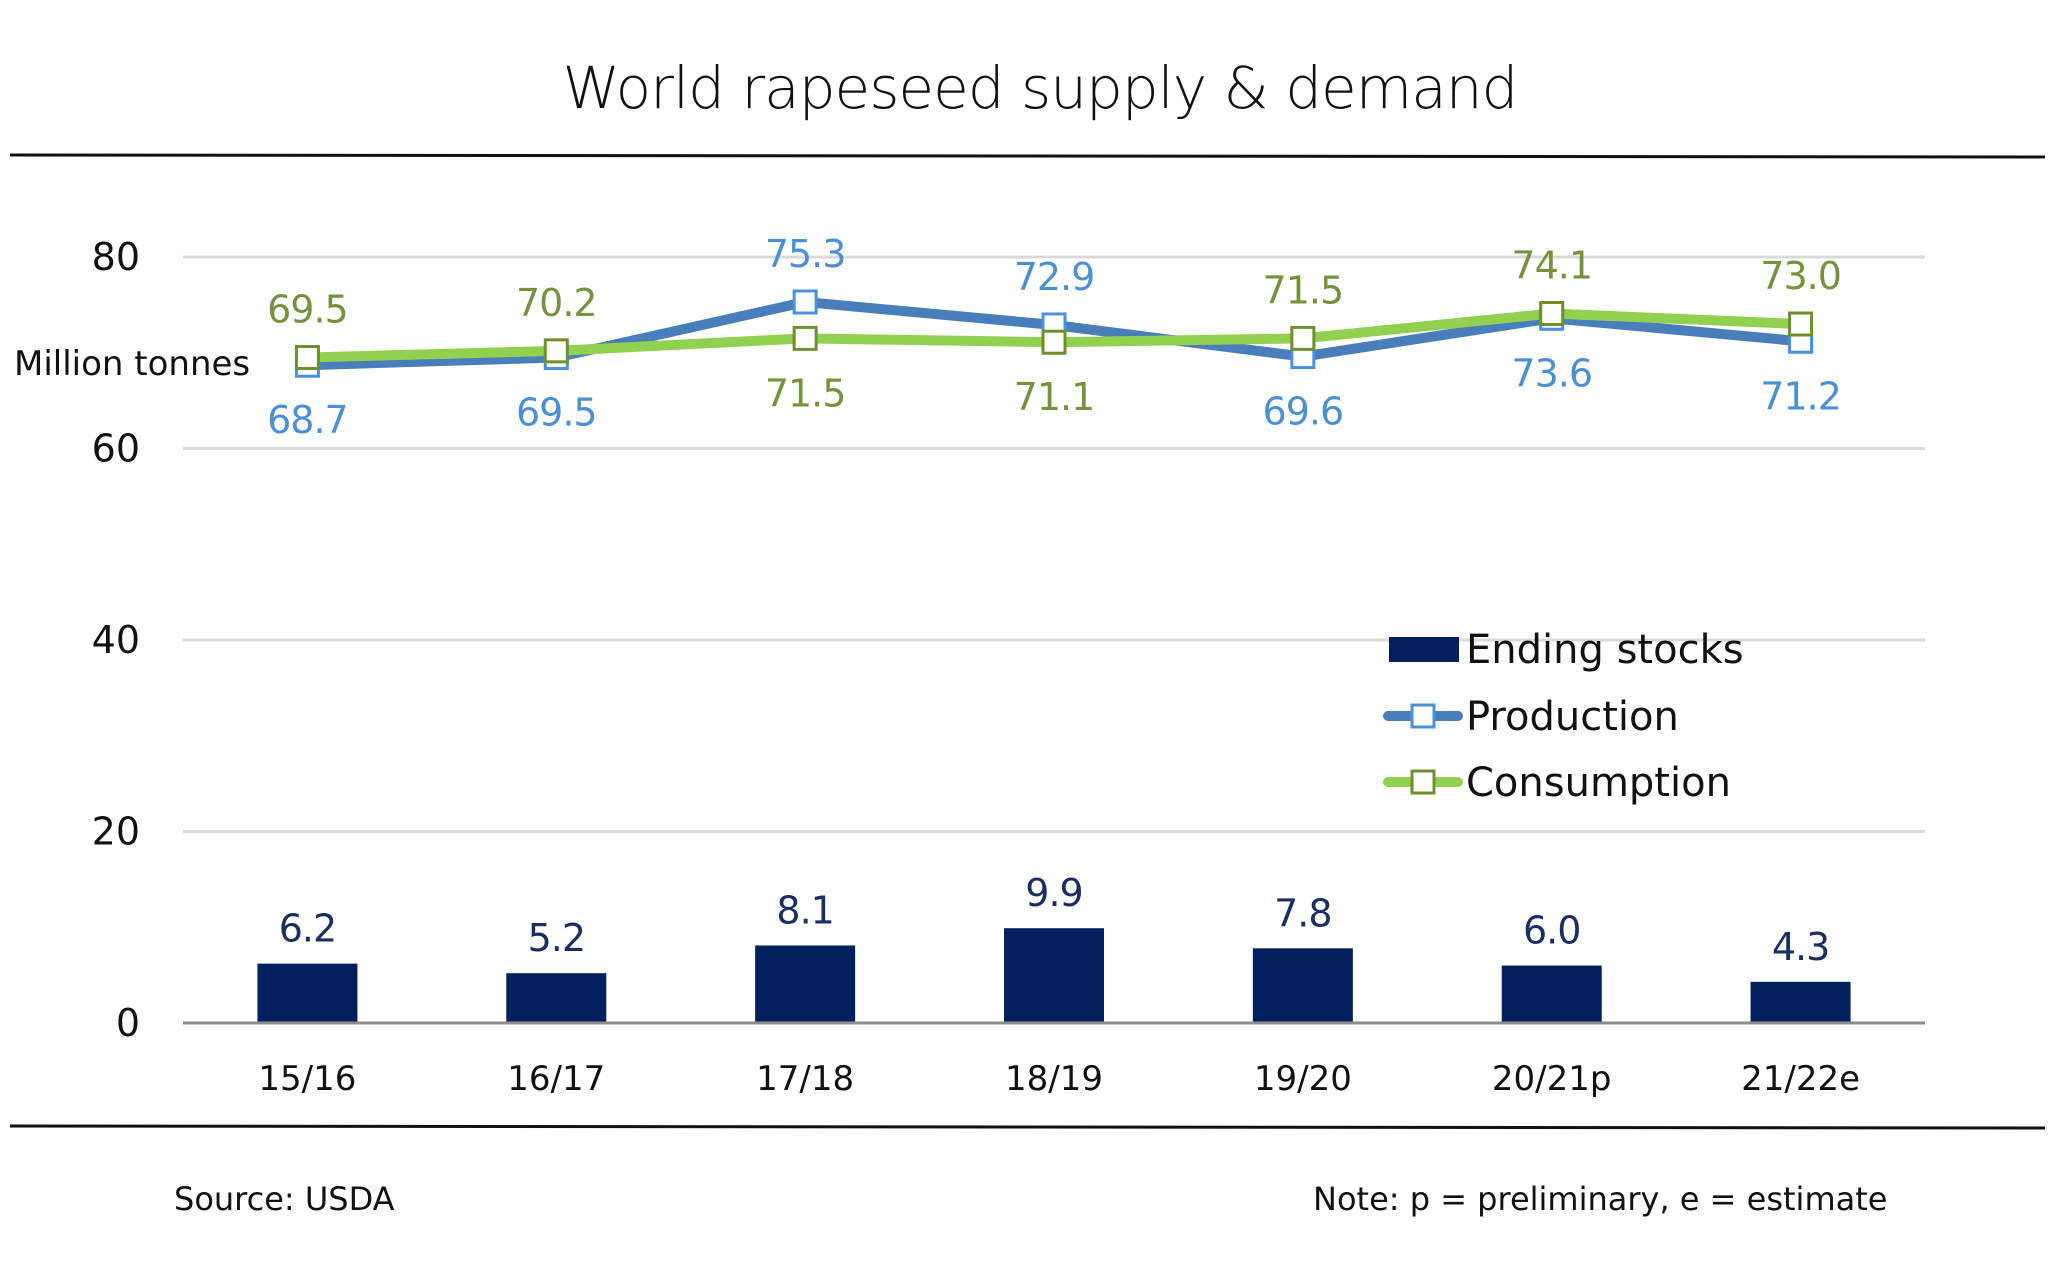 This screenshot has width=2048, height=1282. Describe the element at coordinates (1552, 1079) in the screenshot. I see `x-tick-label: 20/21p` at that location.